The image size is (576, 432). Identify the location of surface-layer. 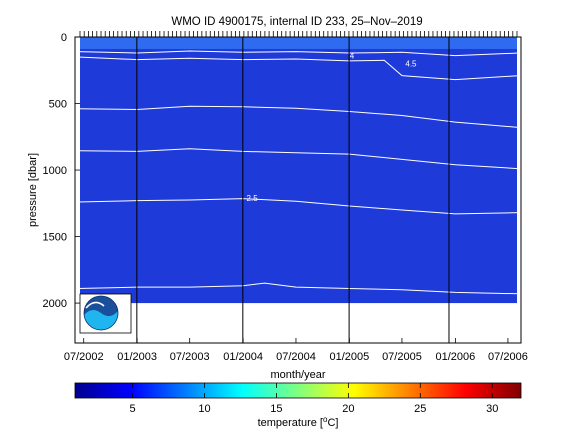
(298, 43).